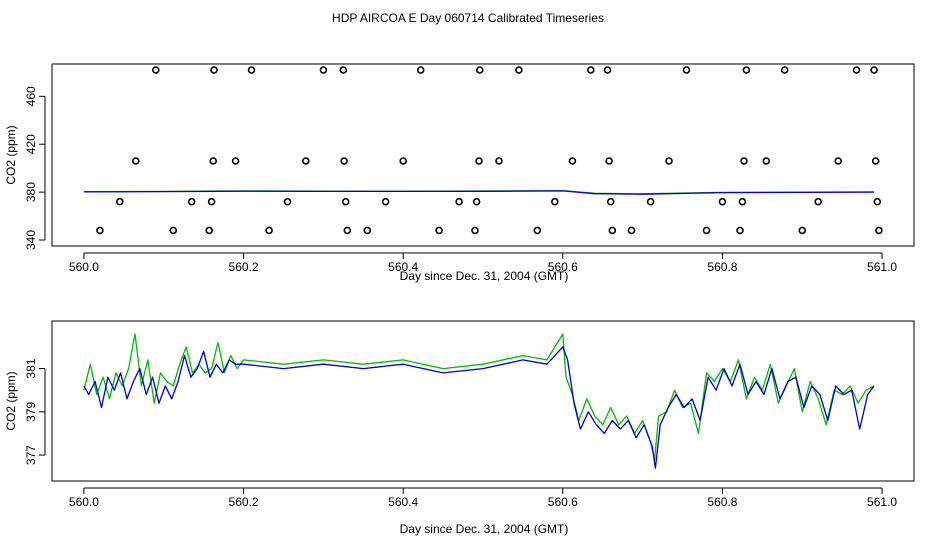 The height and width of the screenshot is (540, 936). Describe the element at coordinates (31, 411) in the screenshot. I see `y-tick-label: 379` at that location.